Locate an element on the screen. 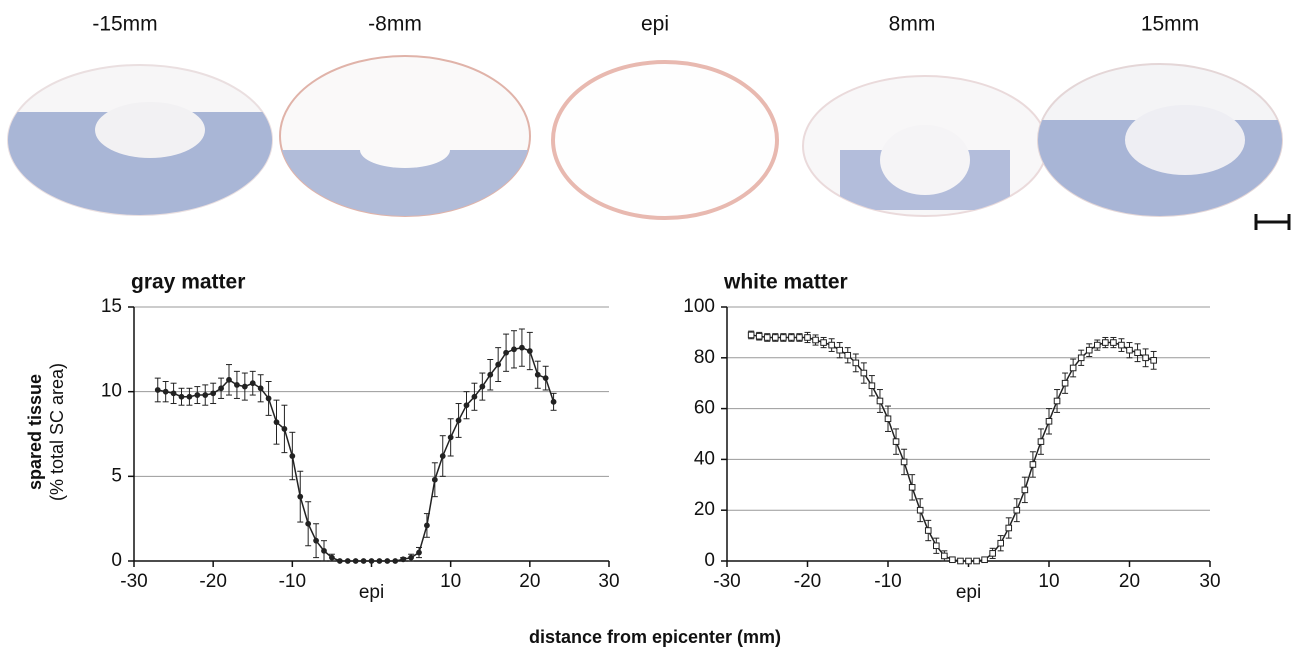 This screenshot has height=654, width=1310. y-tick-label: 5 is located at coordinates (116, 475).